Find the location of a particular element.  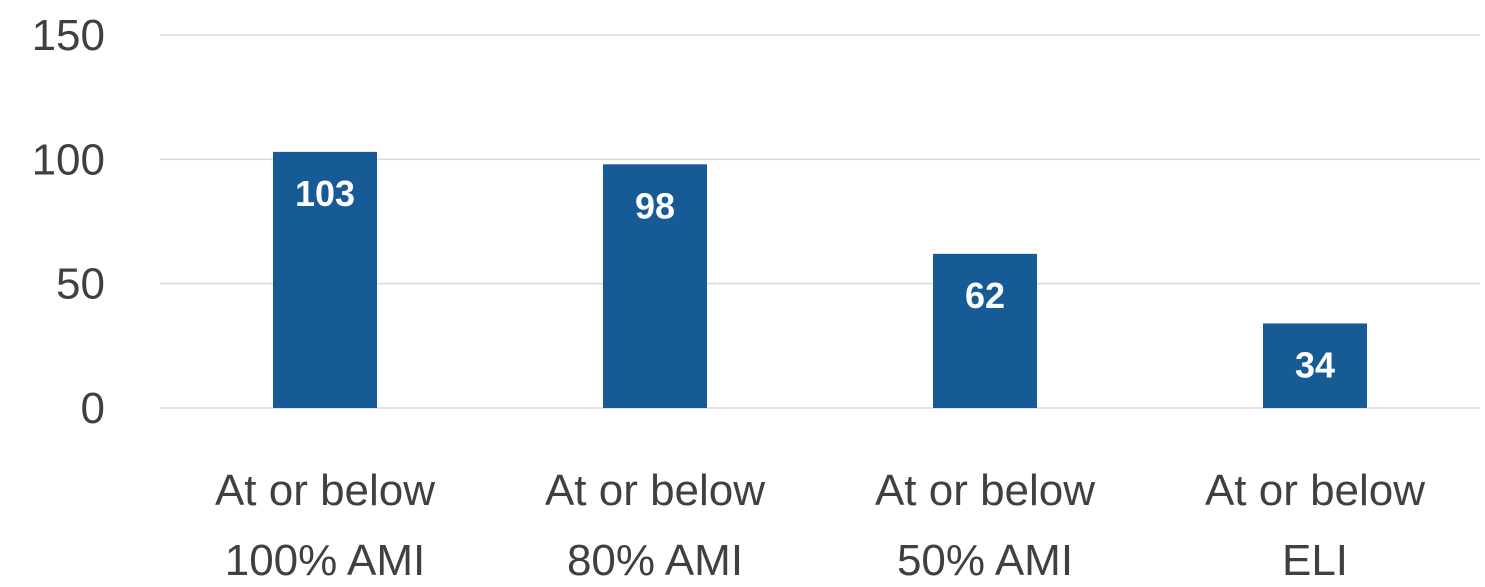

y-tick-label: 100 is located at coordinates (68, 159).